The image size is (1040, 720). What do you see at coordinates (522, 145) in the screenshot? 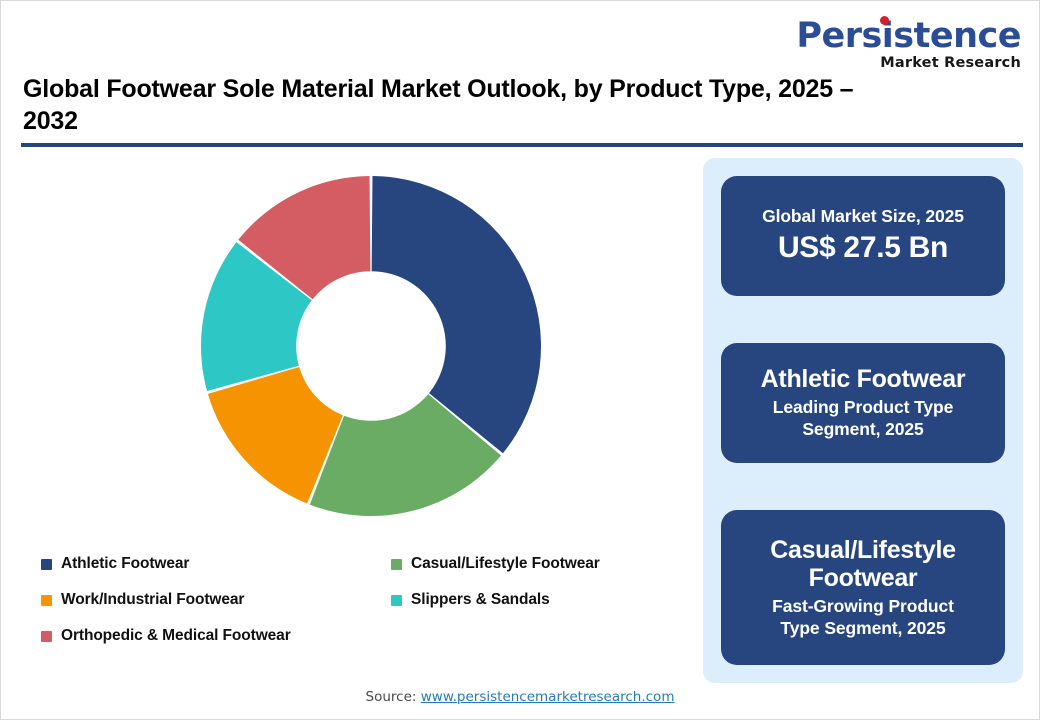
I see `title-divider` at bounding box center [522, 145].